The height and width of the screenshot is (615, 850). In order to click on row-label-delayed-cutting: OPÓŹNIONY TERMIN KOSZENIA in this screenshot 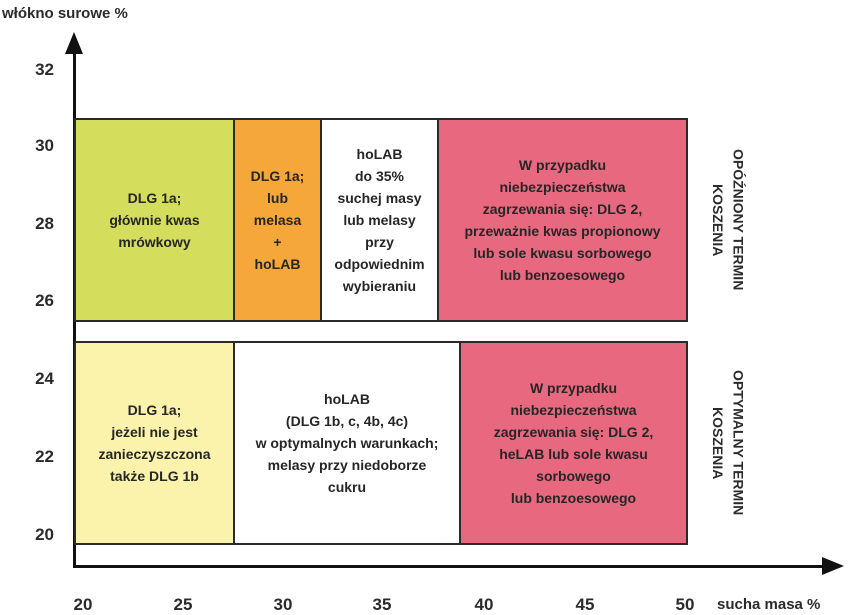, I will do `click(728, 220)`.